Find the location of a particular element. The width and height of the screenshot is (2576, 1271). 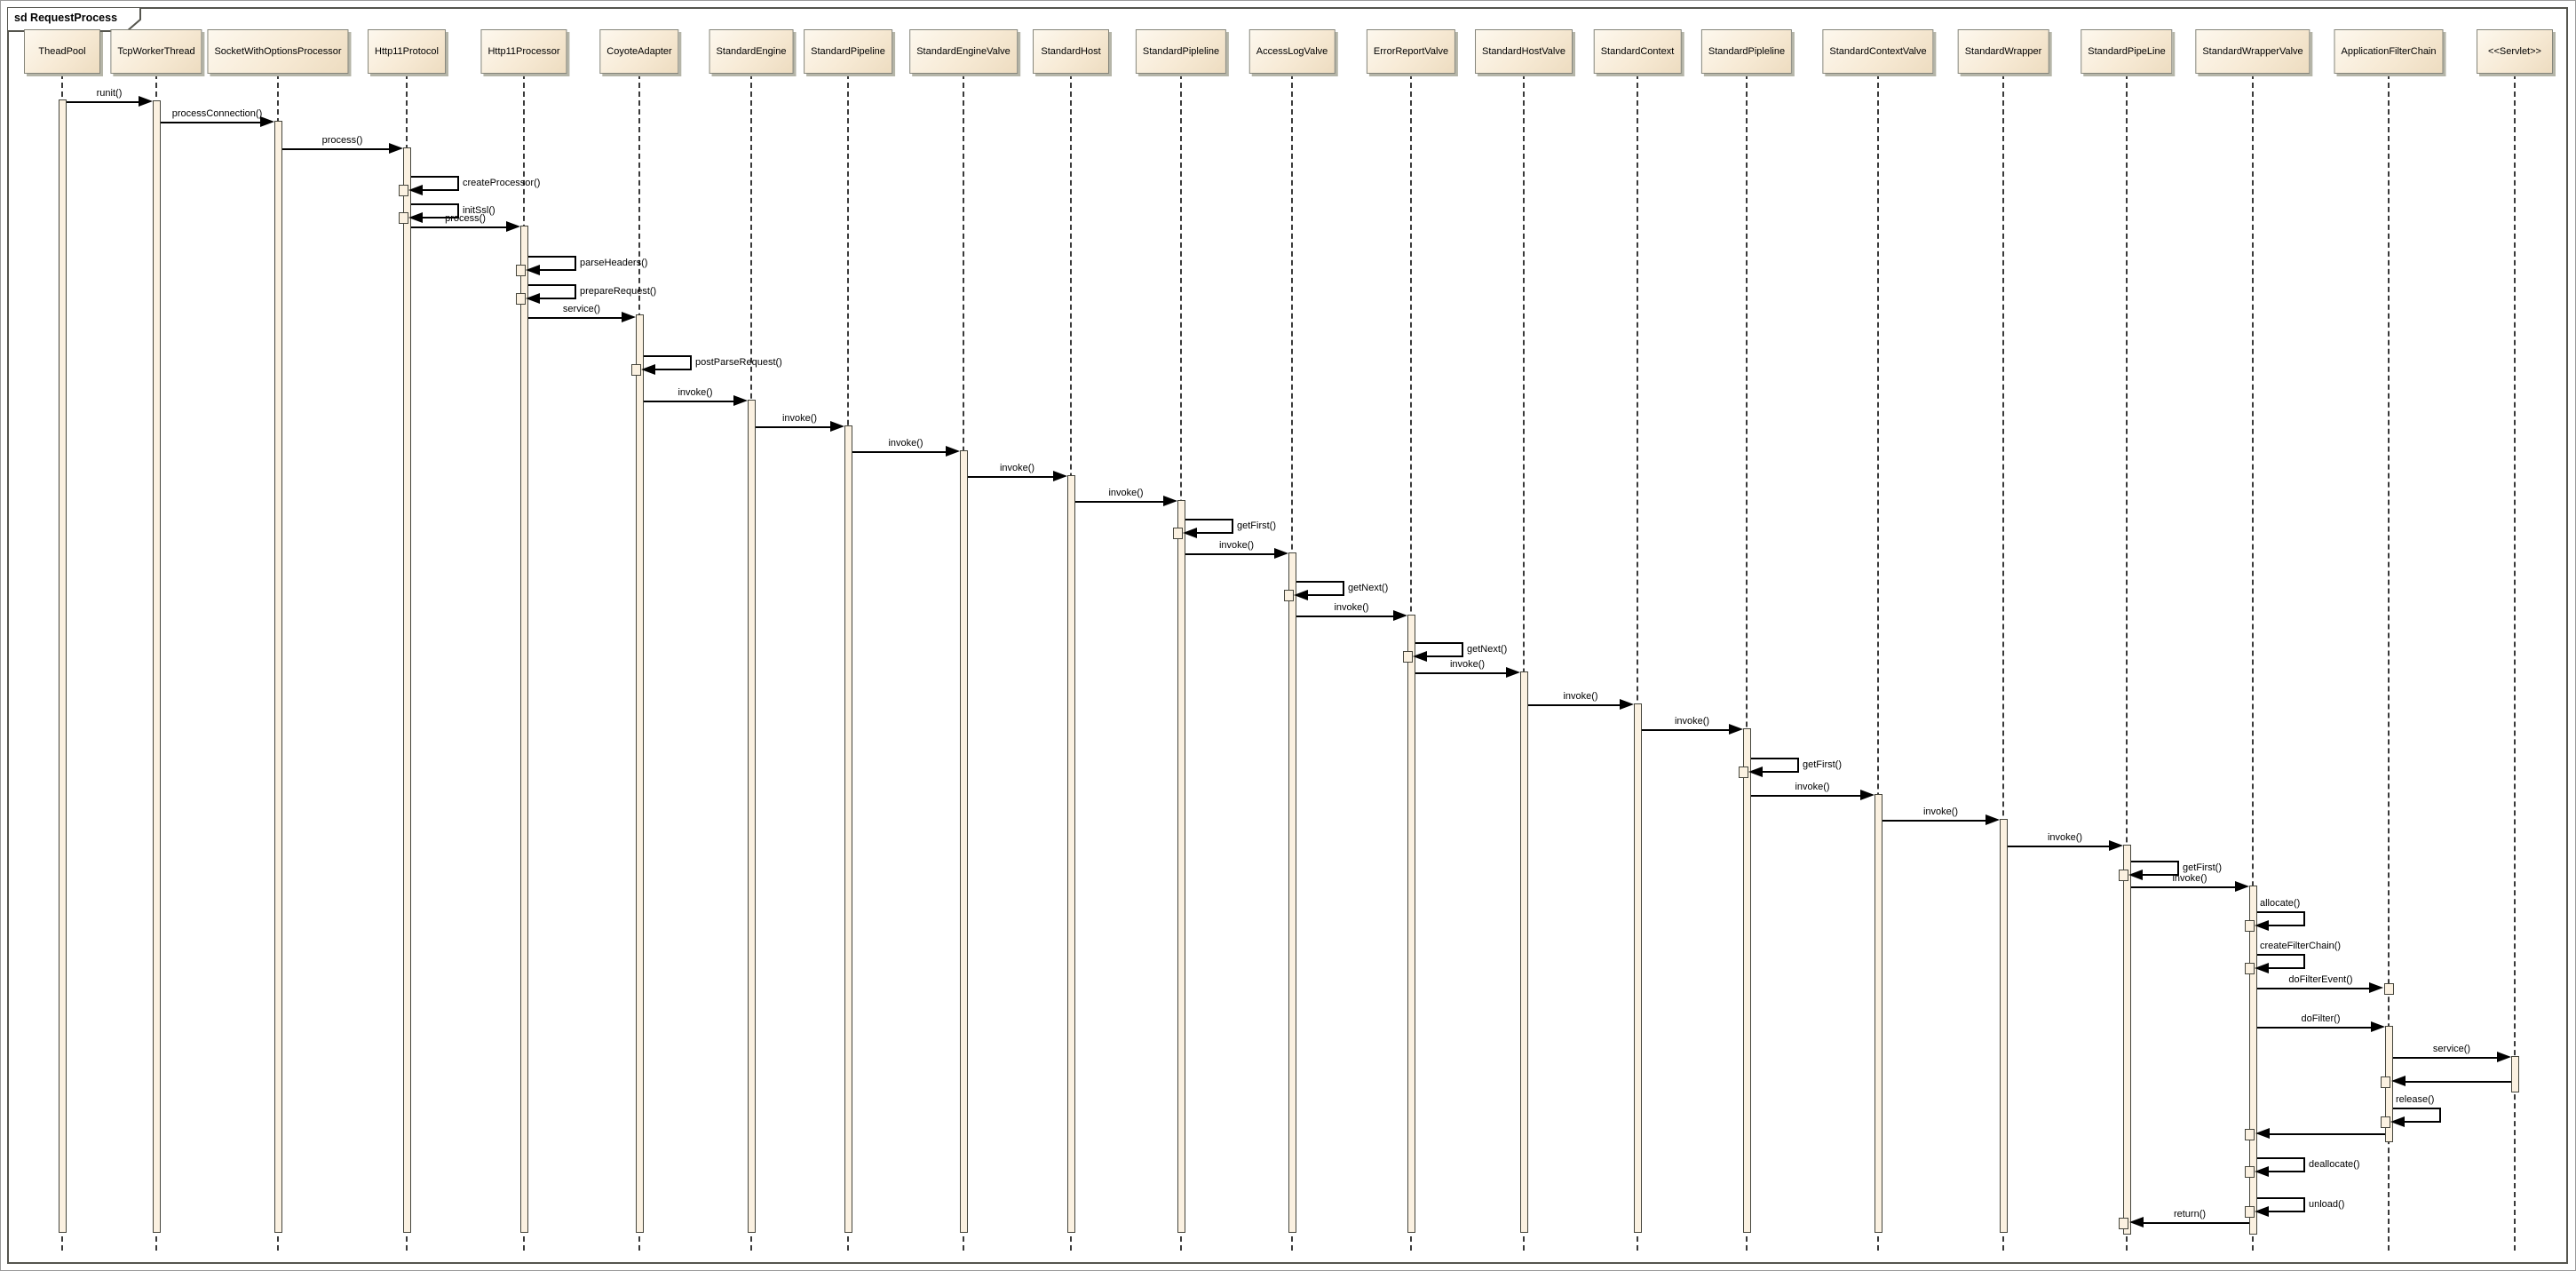

lifeline-name: StandardWrapper is located at coordinates (2003, 51).